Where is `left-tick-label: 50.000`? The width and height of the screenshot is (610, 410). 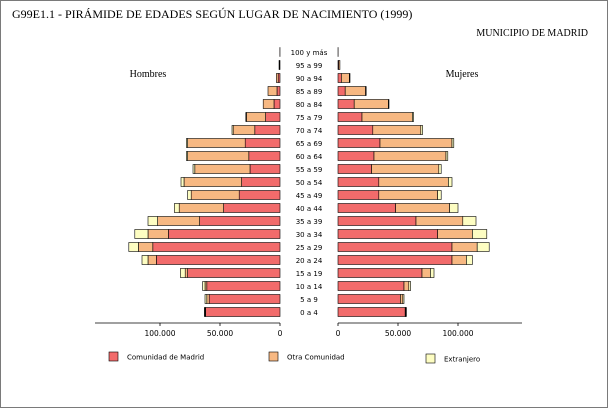 left-tick-label: 50.000 is located at coordinates (220, 333).